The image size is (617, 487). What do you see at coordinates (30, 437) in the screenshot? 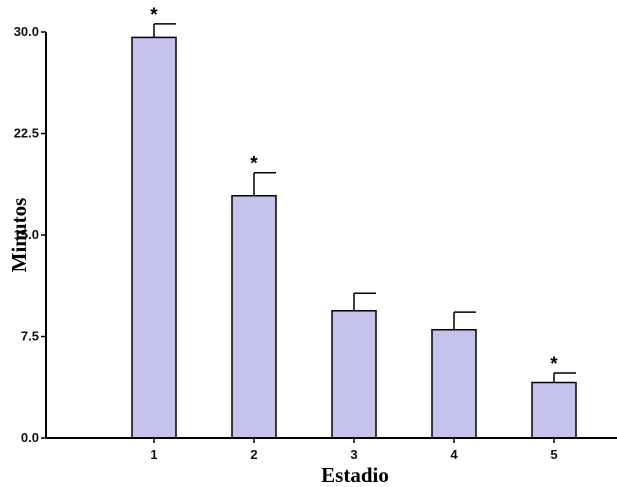
I see `y-tick-label: 0.0` at bounding box center [30, 437].